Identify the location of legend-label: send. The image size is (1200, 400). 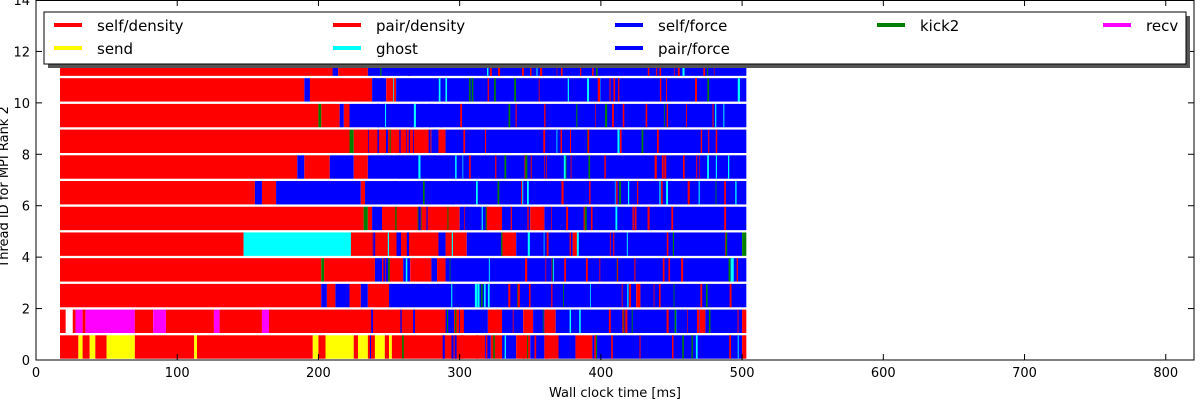
(115, 49).